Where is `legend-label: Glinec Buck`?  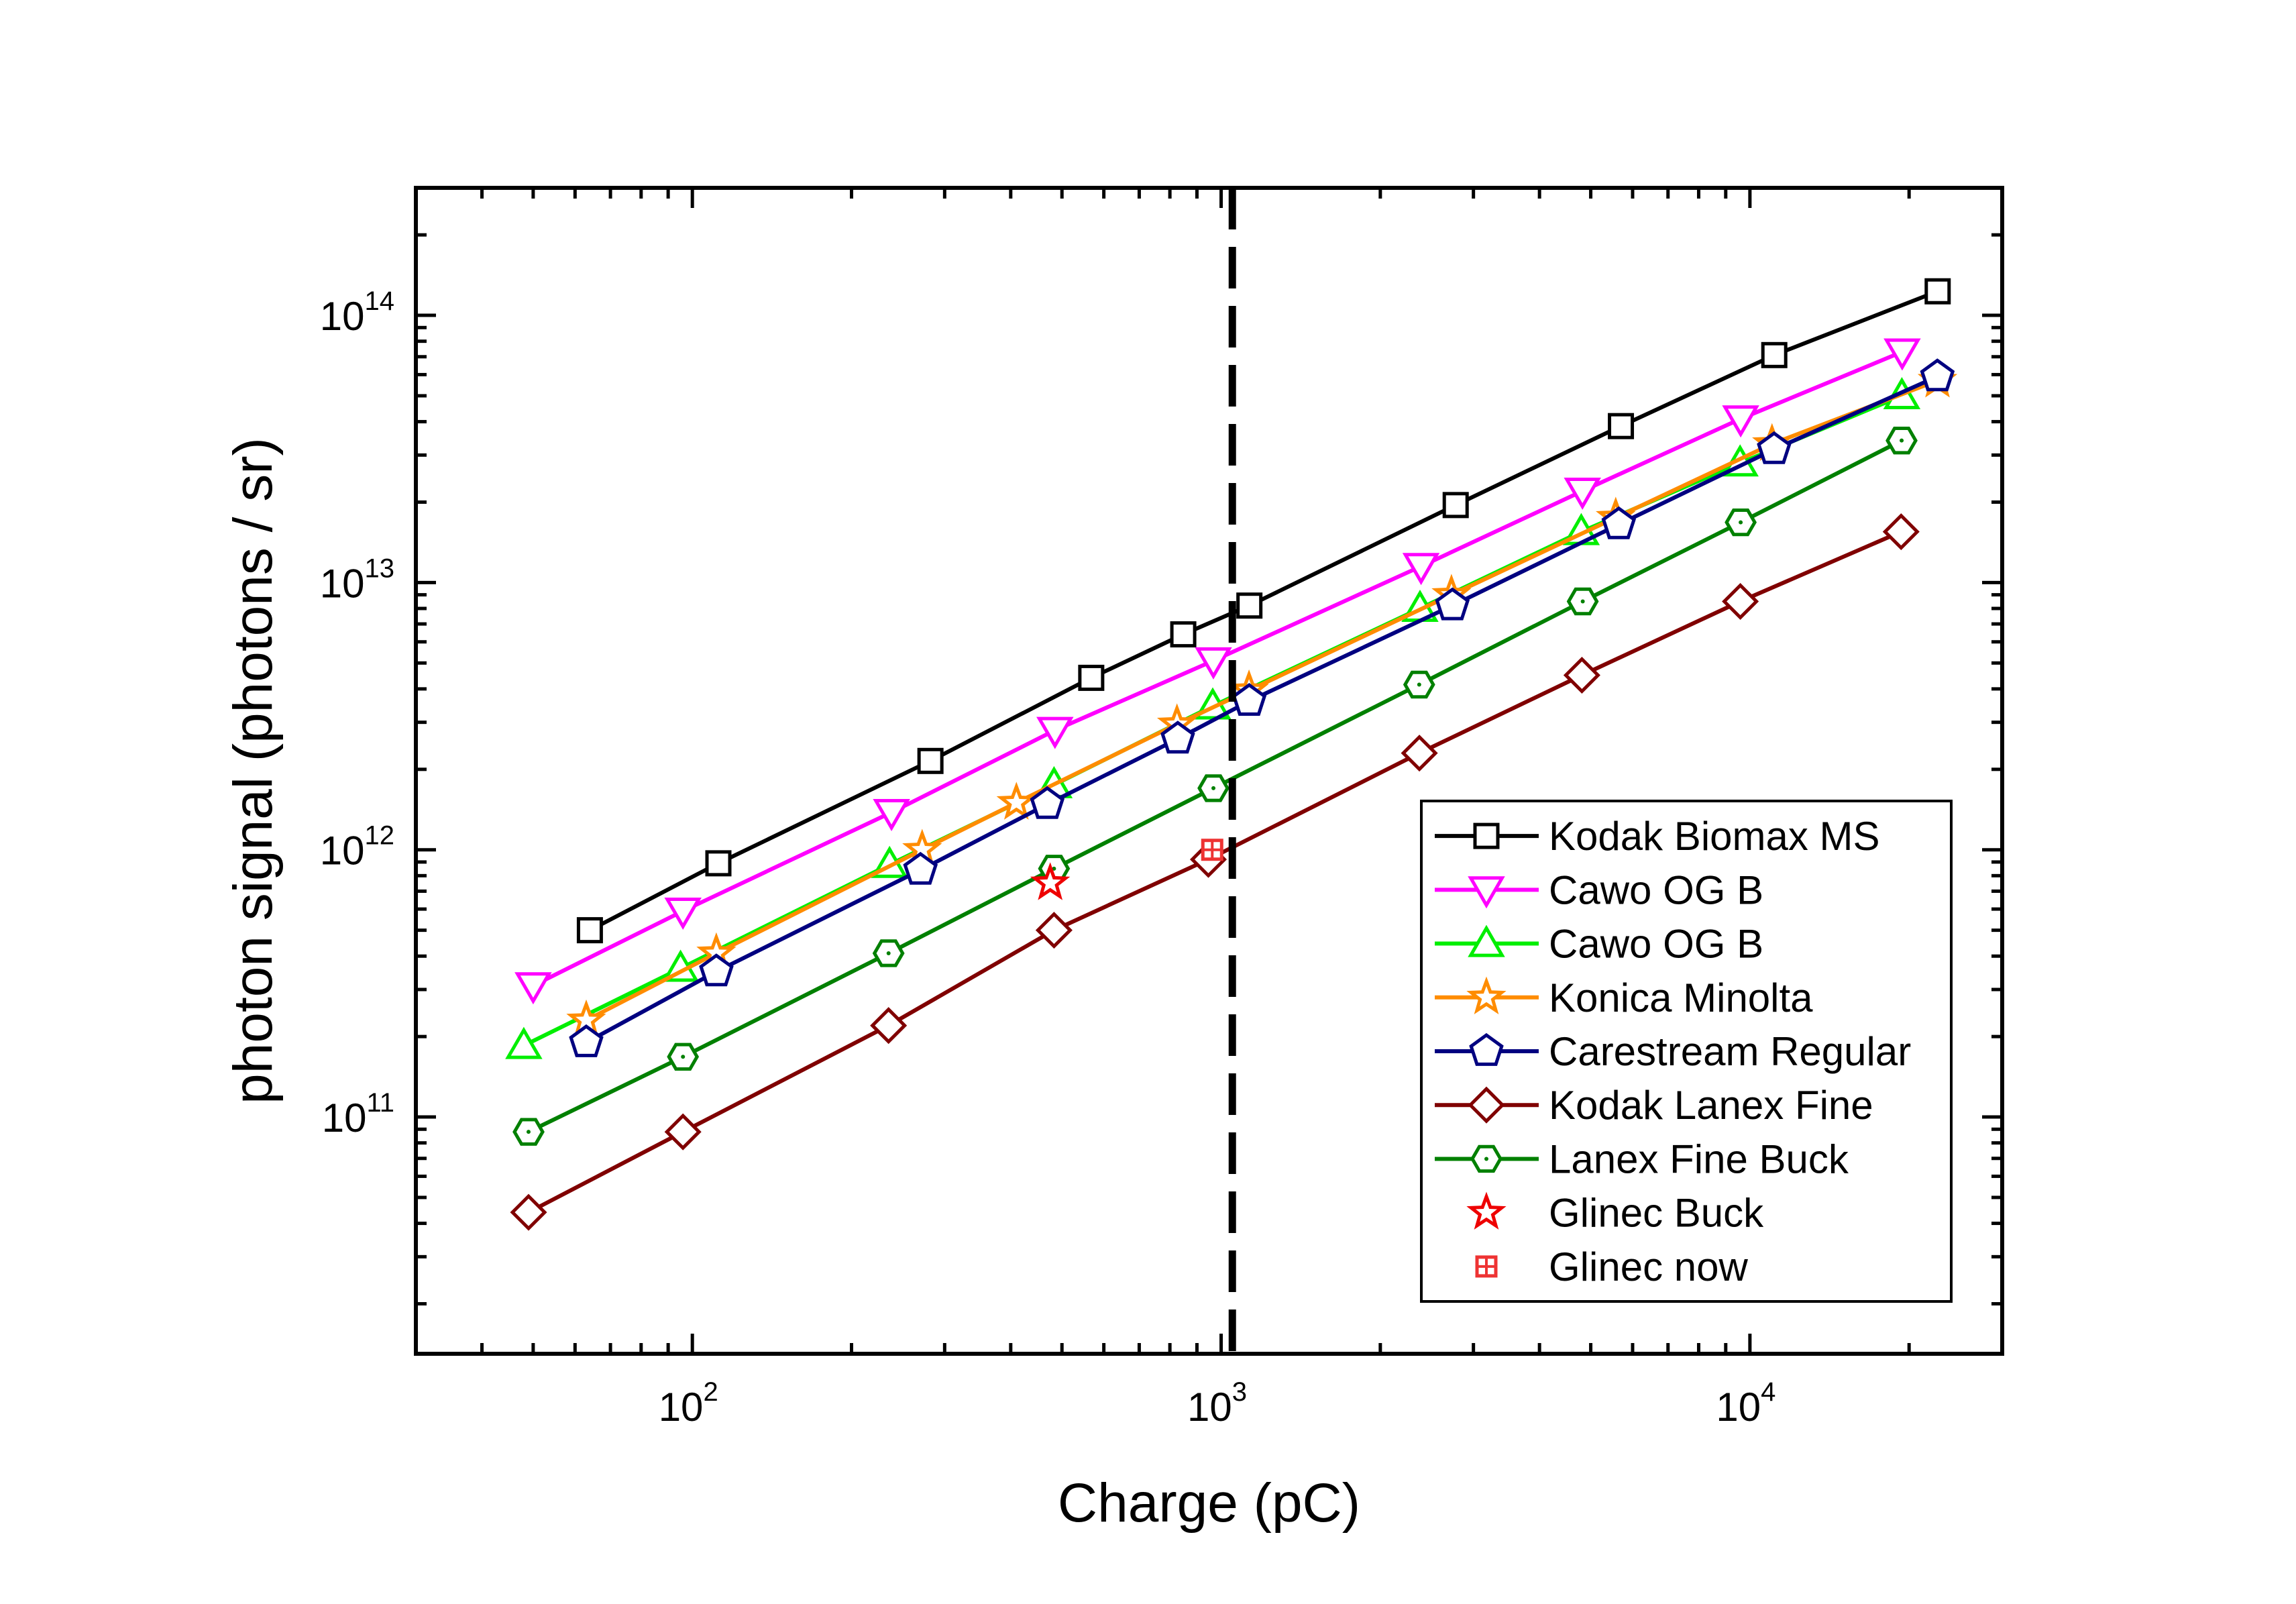
legend-label: Glinec Buck is located at coordinates (1656, 1213).